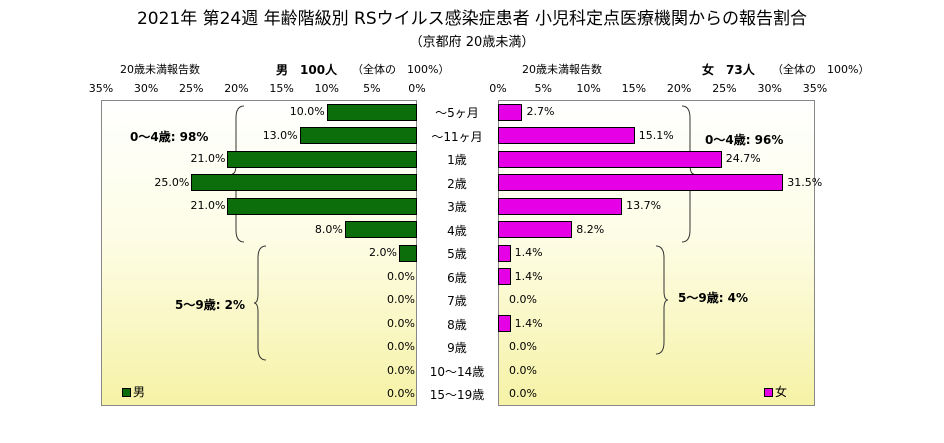  Describe the element at coordinates (543, 88) in the screenshot. I see `female-tick-label: 5%` at that location.